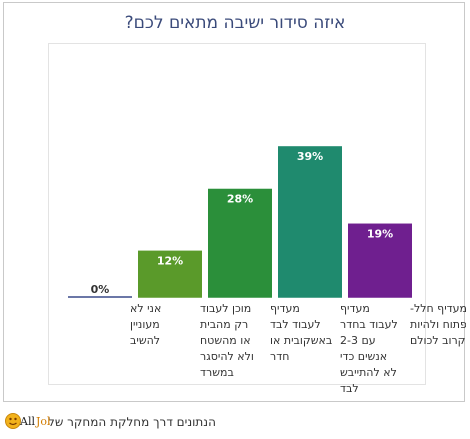 The image size is (470, 439). Describe the element at coordinates (132, 422) in the screenshot. I see `footer-credit: הנתונים דרך מחלקת המחקר של` at that location.